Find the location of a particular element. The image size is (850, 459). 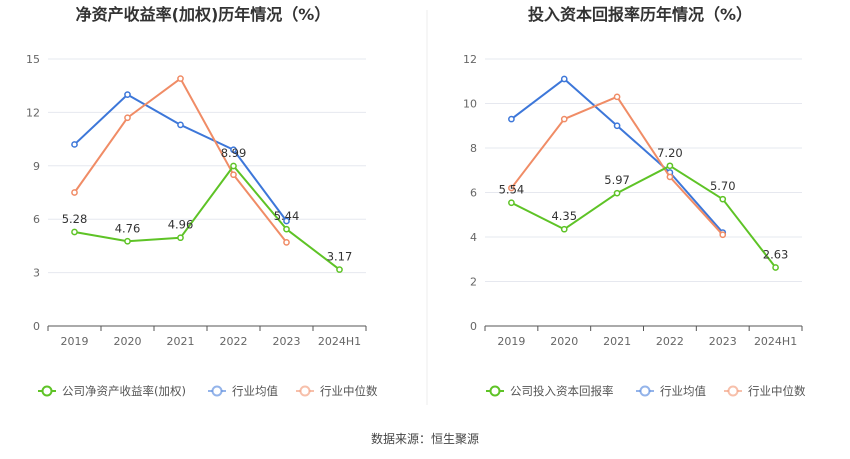

roe-y-tick-label: 12 is located at coordinates (33, 112).